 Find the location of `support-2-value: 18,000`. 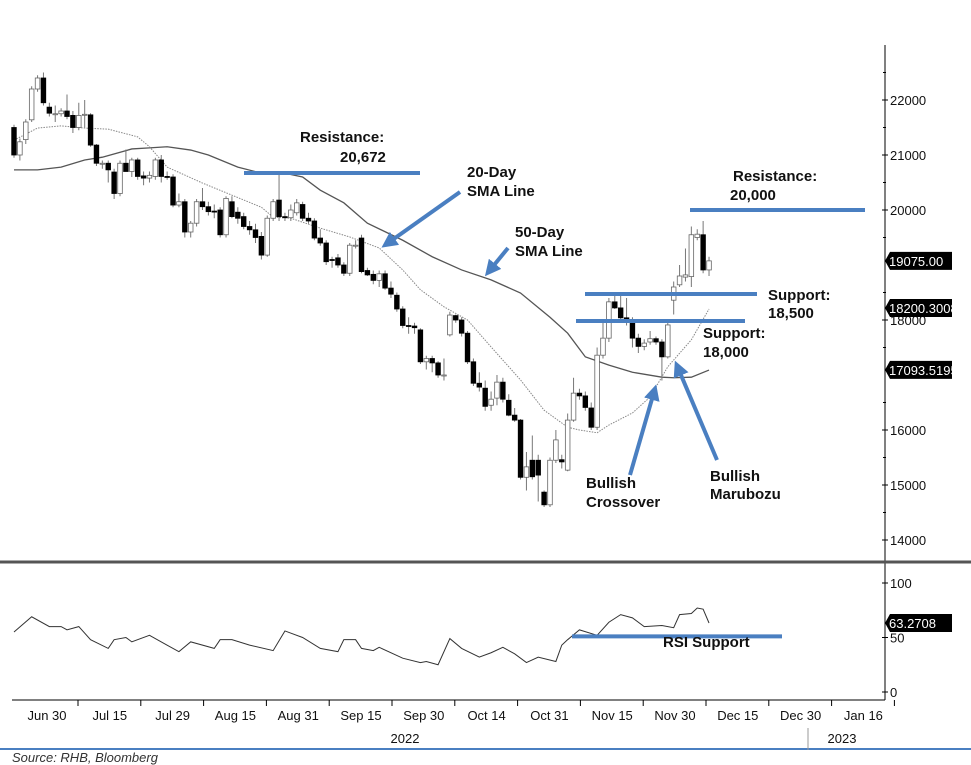

support-2-value: 18,000 is located at coordinates (726, 352).